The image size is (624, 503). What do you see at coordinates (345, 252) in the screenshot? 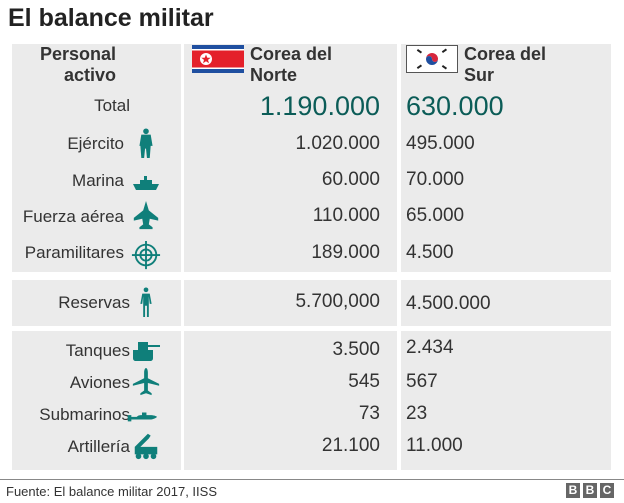
I see `north-value: 189.000` at bounding box center [345, 252].